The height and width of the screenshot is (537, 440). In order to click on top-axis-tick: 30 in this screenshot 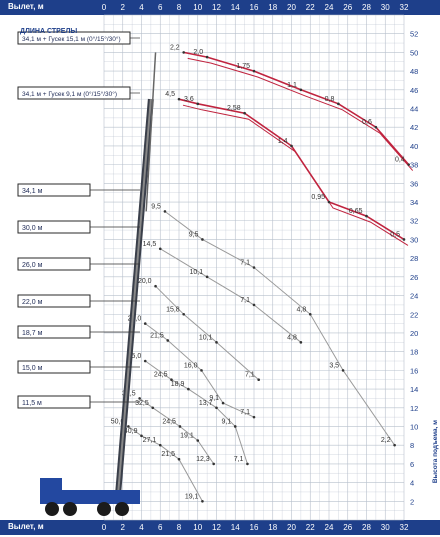, I will do `click(385, 7)`.